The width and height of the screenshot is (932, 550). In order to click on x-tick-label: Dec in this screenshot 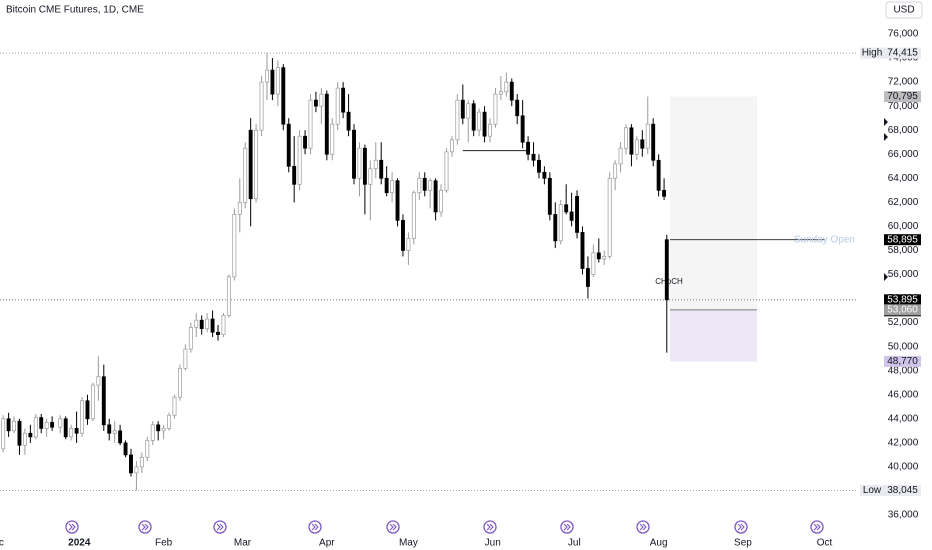, I will do `click(2, 543)`.